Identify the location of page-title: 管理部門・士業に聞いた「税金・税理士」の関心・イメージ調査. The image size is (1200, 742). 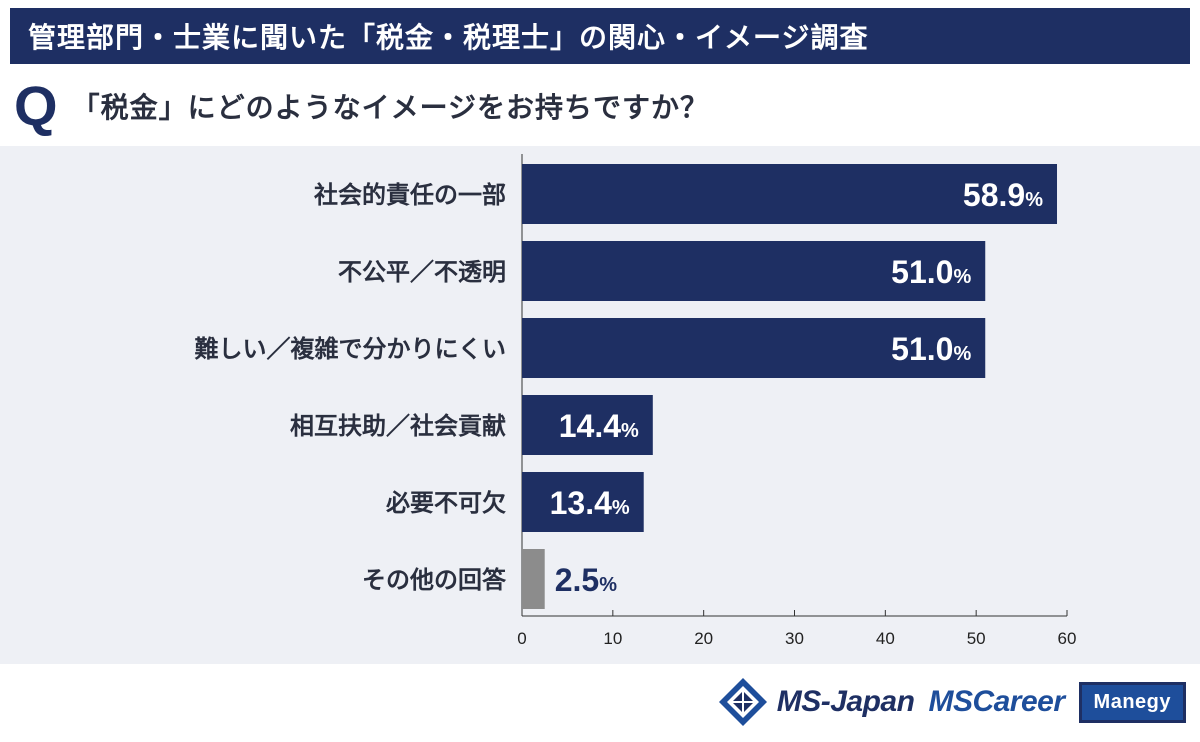
(448, 37).